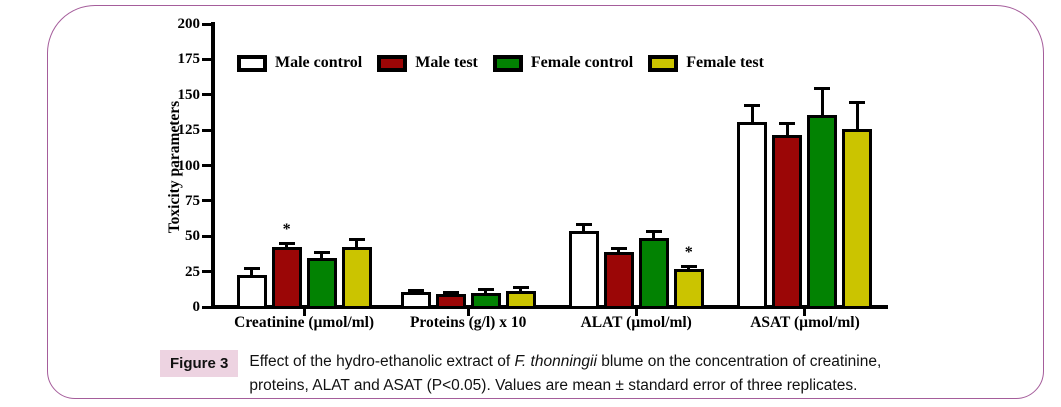 Image resolution: width=1061 pixels, height=407 pixels. I want to click on y-tick-label: 175, so click(189, 59).